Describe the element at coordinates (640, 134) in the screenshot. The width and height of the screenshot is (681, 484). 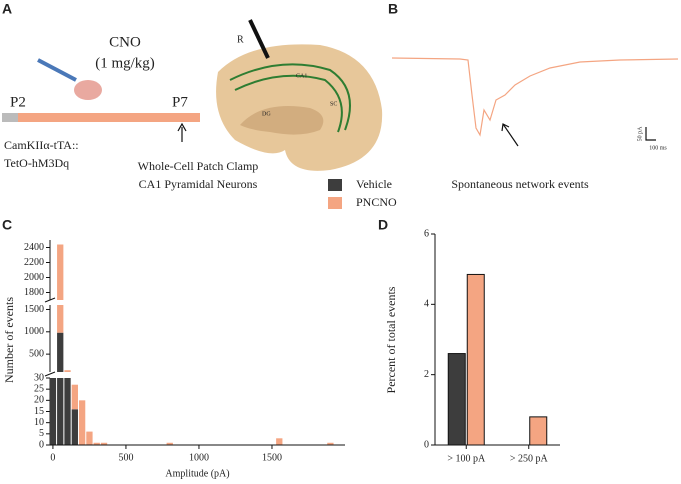
I see `scale-label: 50 pA` at that location.